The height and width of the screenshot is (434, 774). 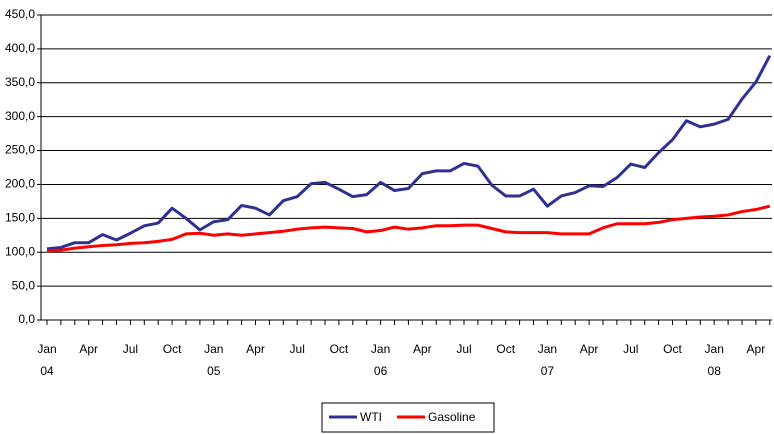 What do you see at coordinates (20, 14) in the screenshot?
I see `y-tick-label: 450,0` at bounding box center [20, 14].